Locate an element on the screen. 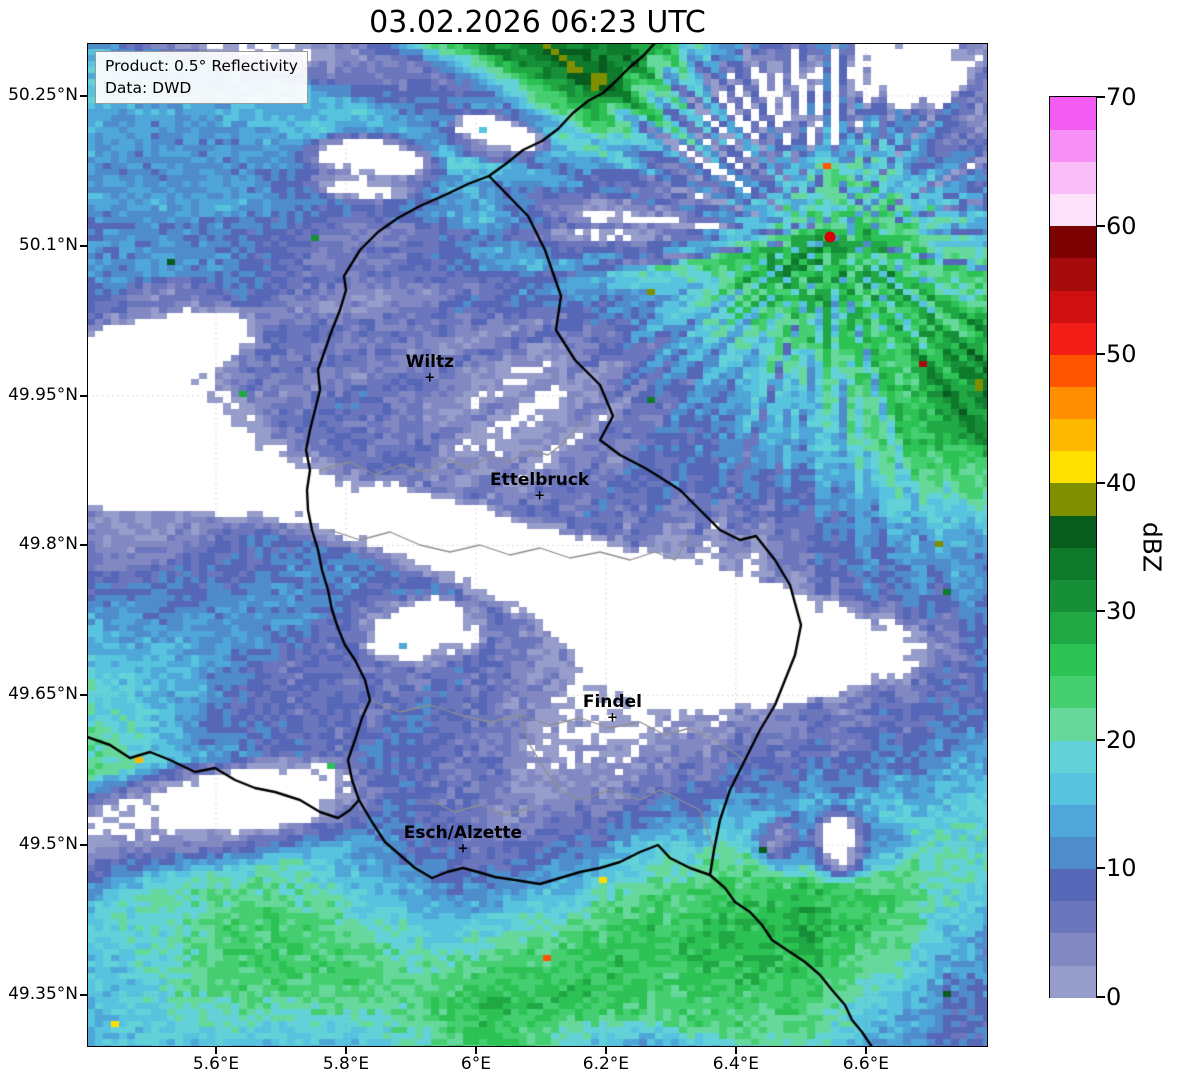 This screenshot has width=1184, height=1081. colorbar-tick-label: 40 is located at coordinates (1121, 482).